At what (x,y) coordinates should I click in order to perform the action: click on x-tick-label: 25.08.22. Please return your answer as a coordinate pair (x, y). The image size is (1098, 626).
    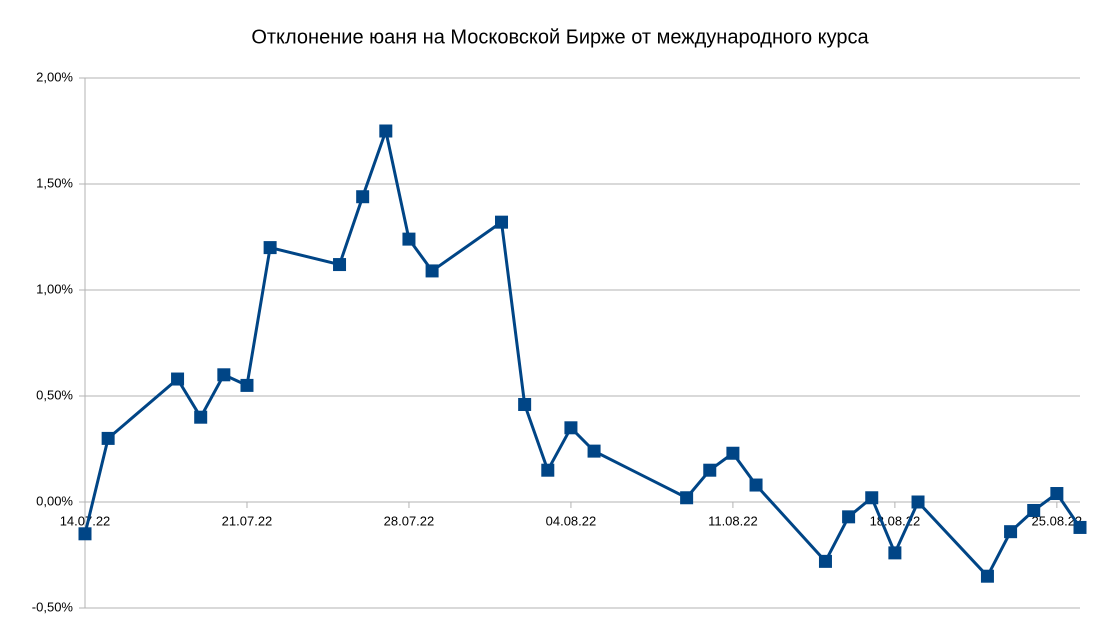
    Looking at the image, I should click on (1057, 520).